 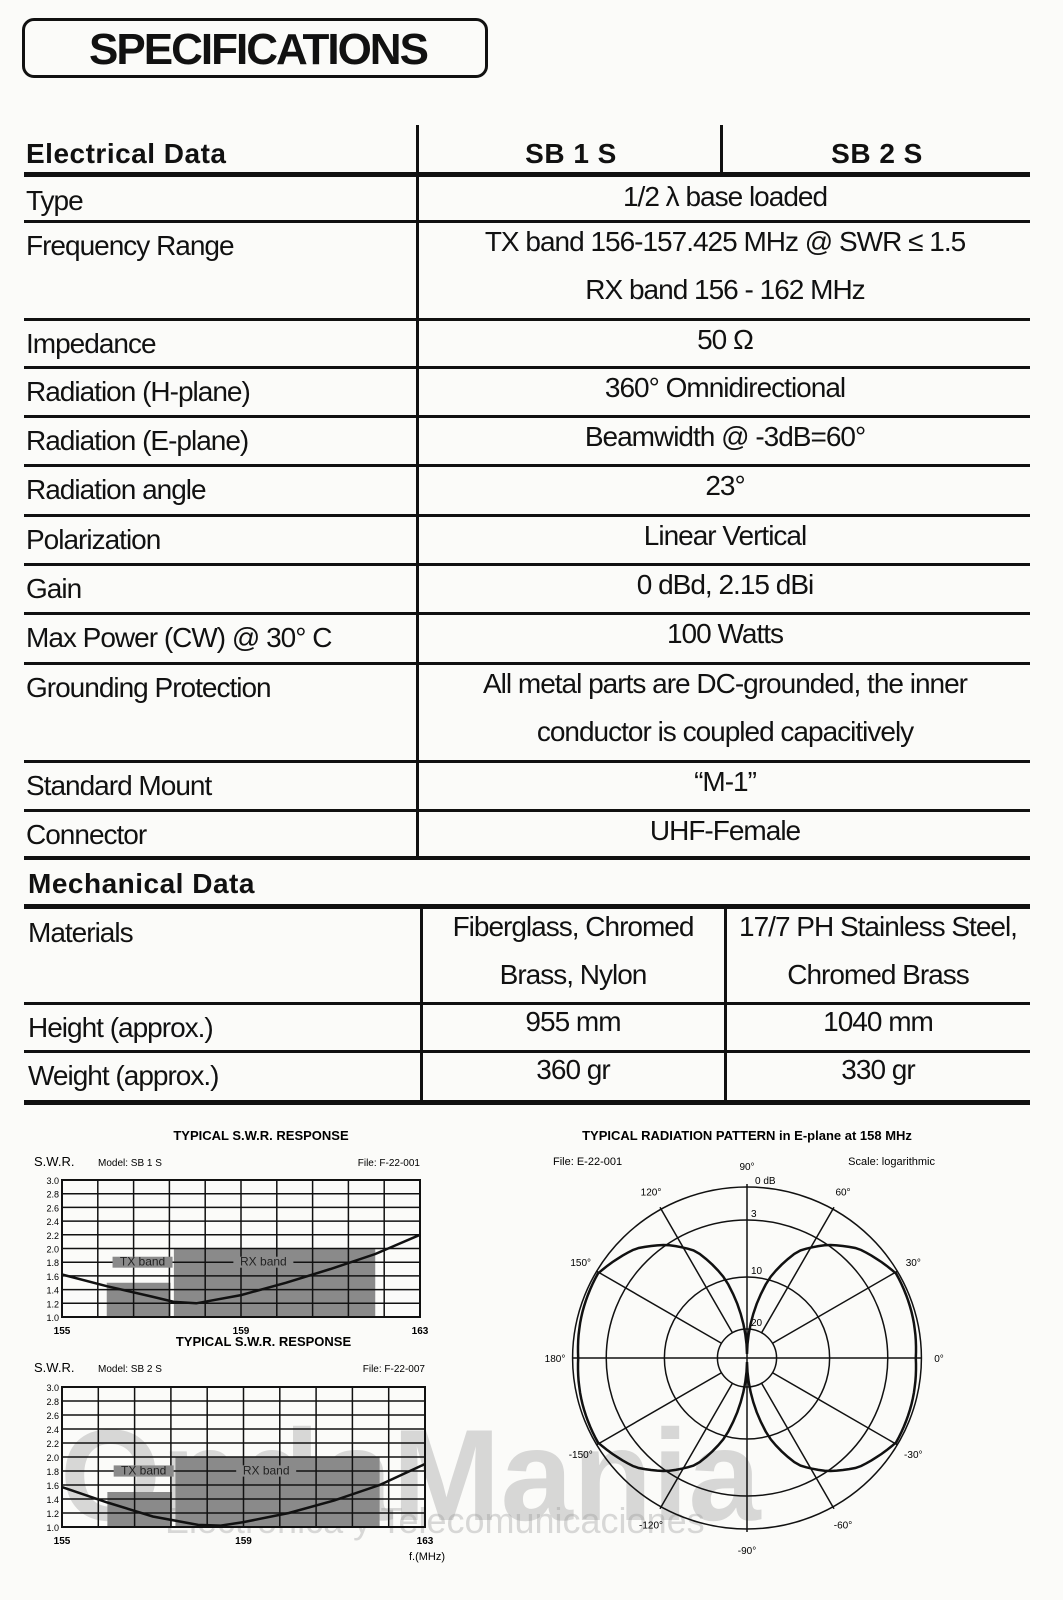 I want to click on angle-label: 150°, so click(x=580, y=1263).